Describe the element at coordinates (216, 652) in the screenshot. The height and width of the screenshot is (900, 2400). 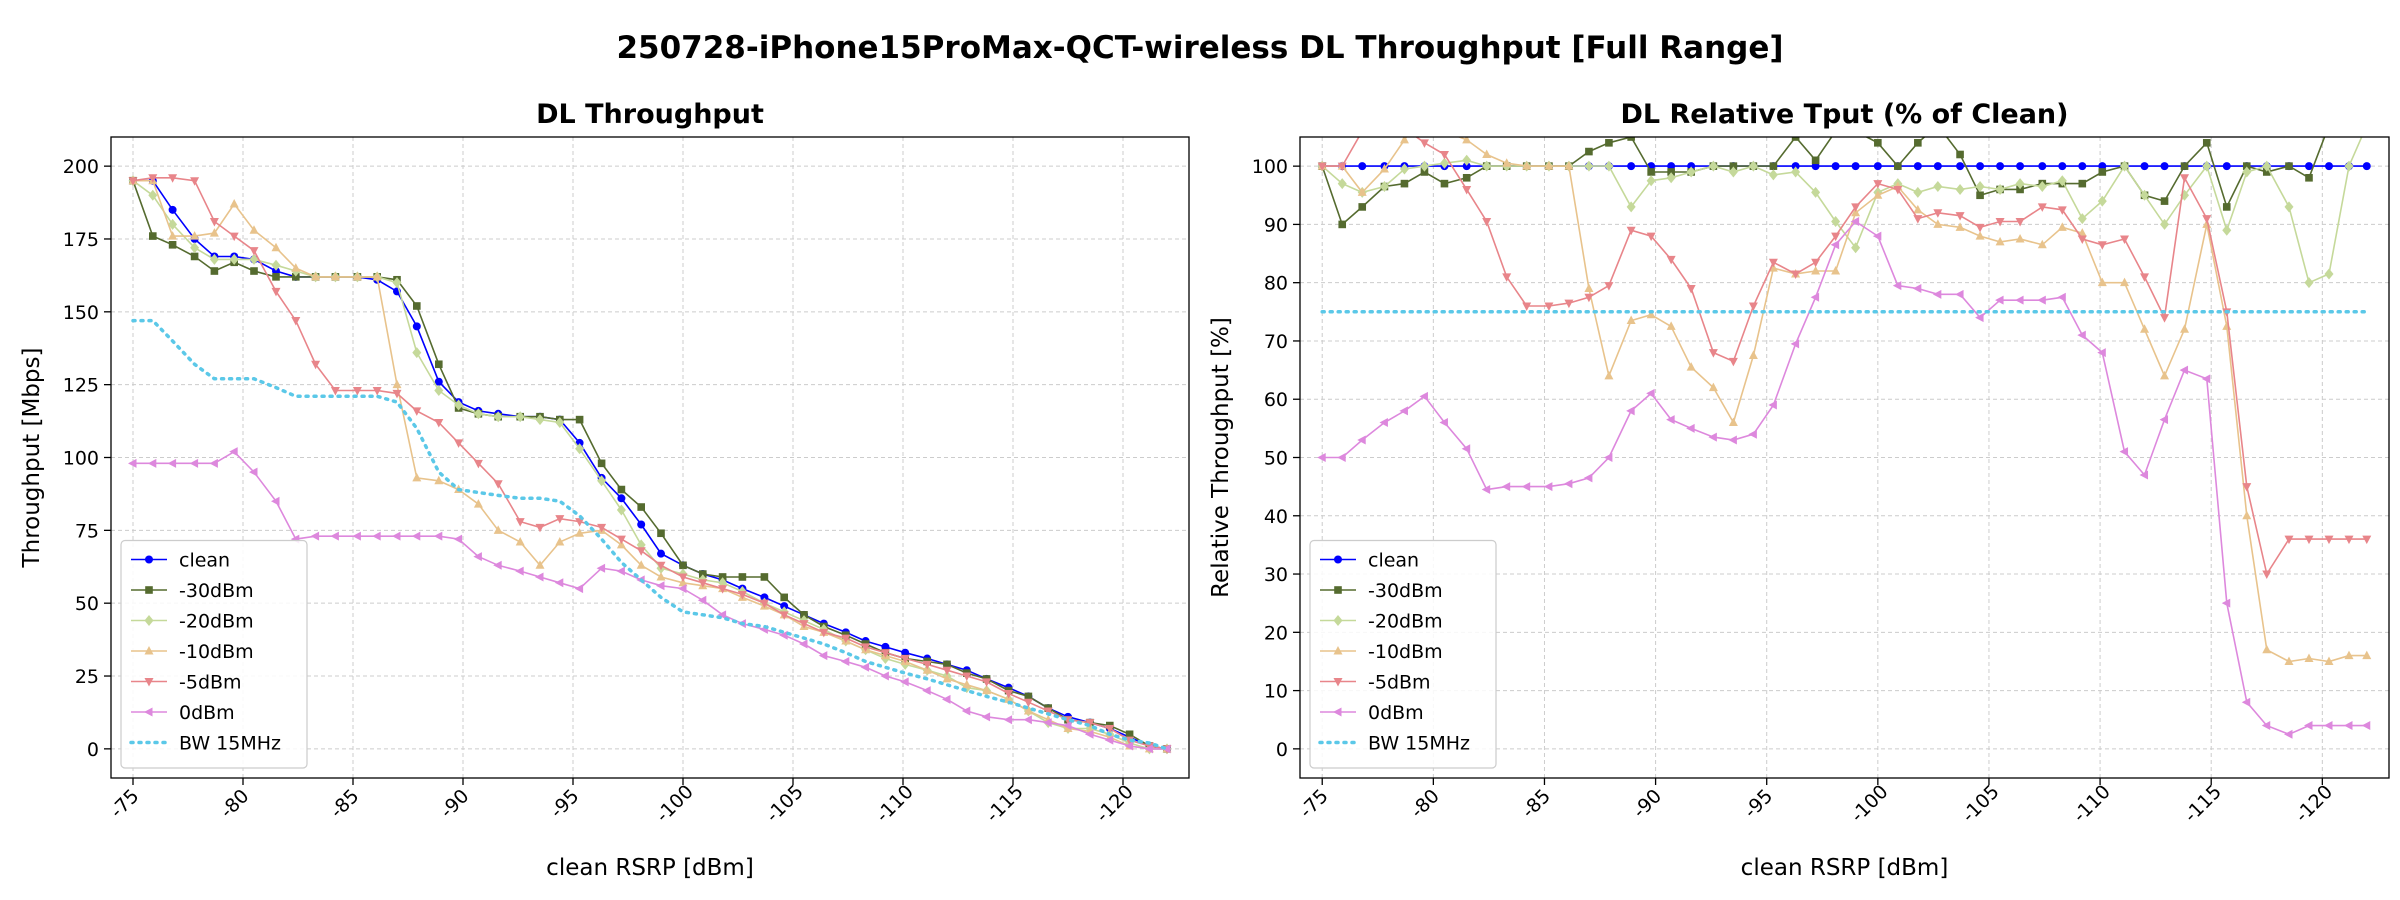
I see `chart1-legend-entry-10dbm-label: -10dBm` at that location.